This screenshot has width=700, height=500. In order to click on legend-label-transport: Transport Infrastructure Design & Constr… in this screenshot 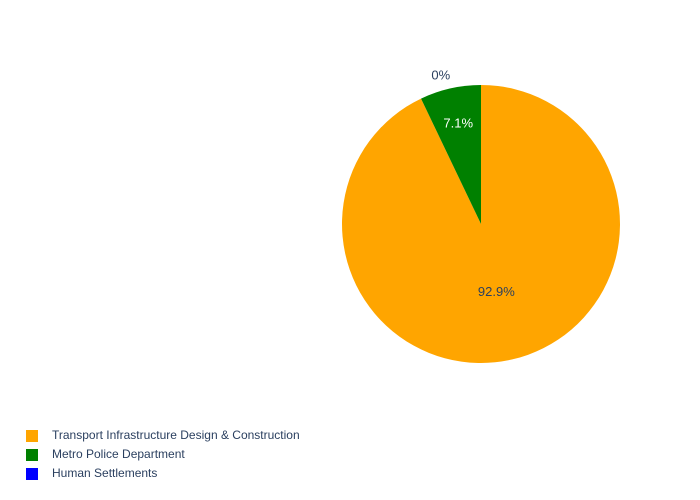, I will do `click(176, 435)`.